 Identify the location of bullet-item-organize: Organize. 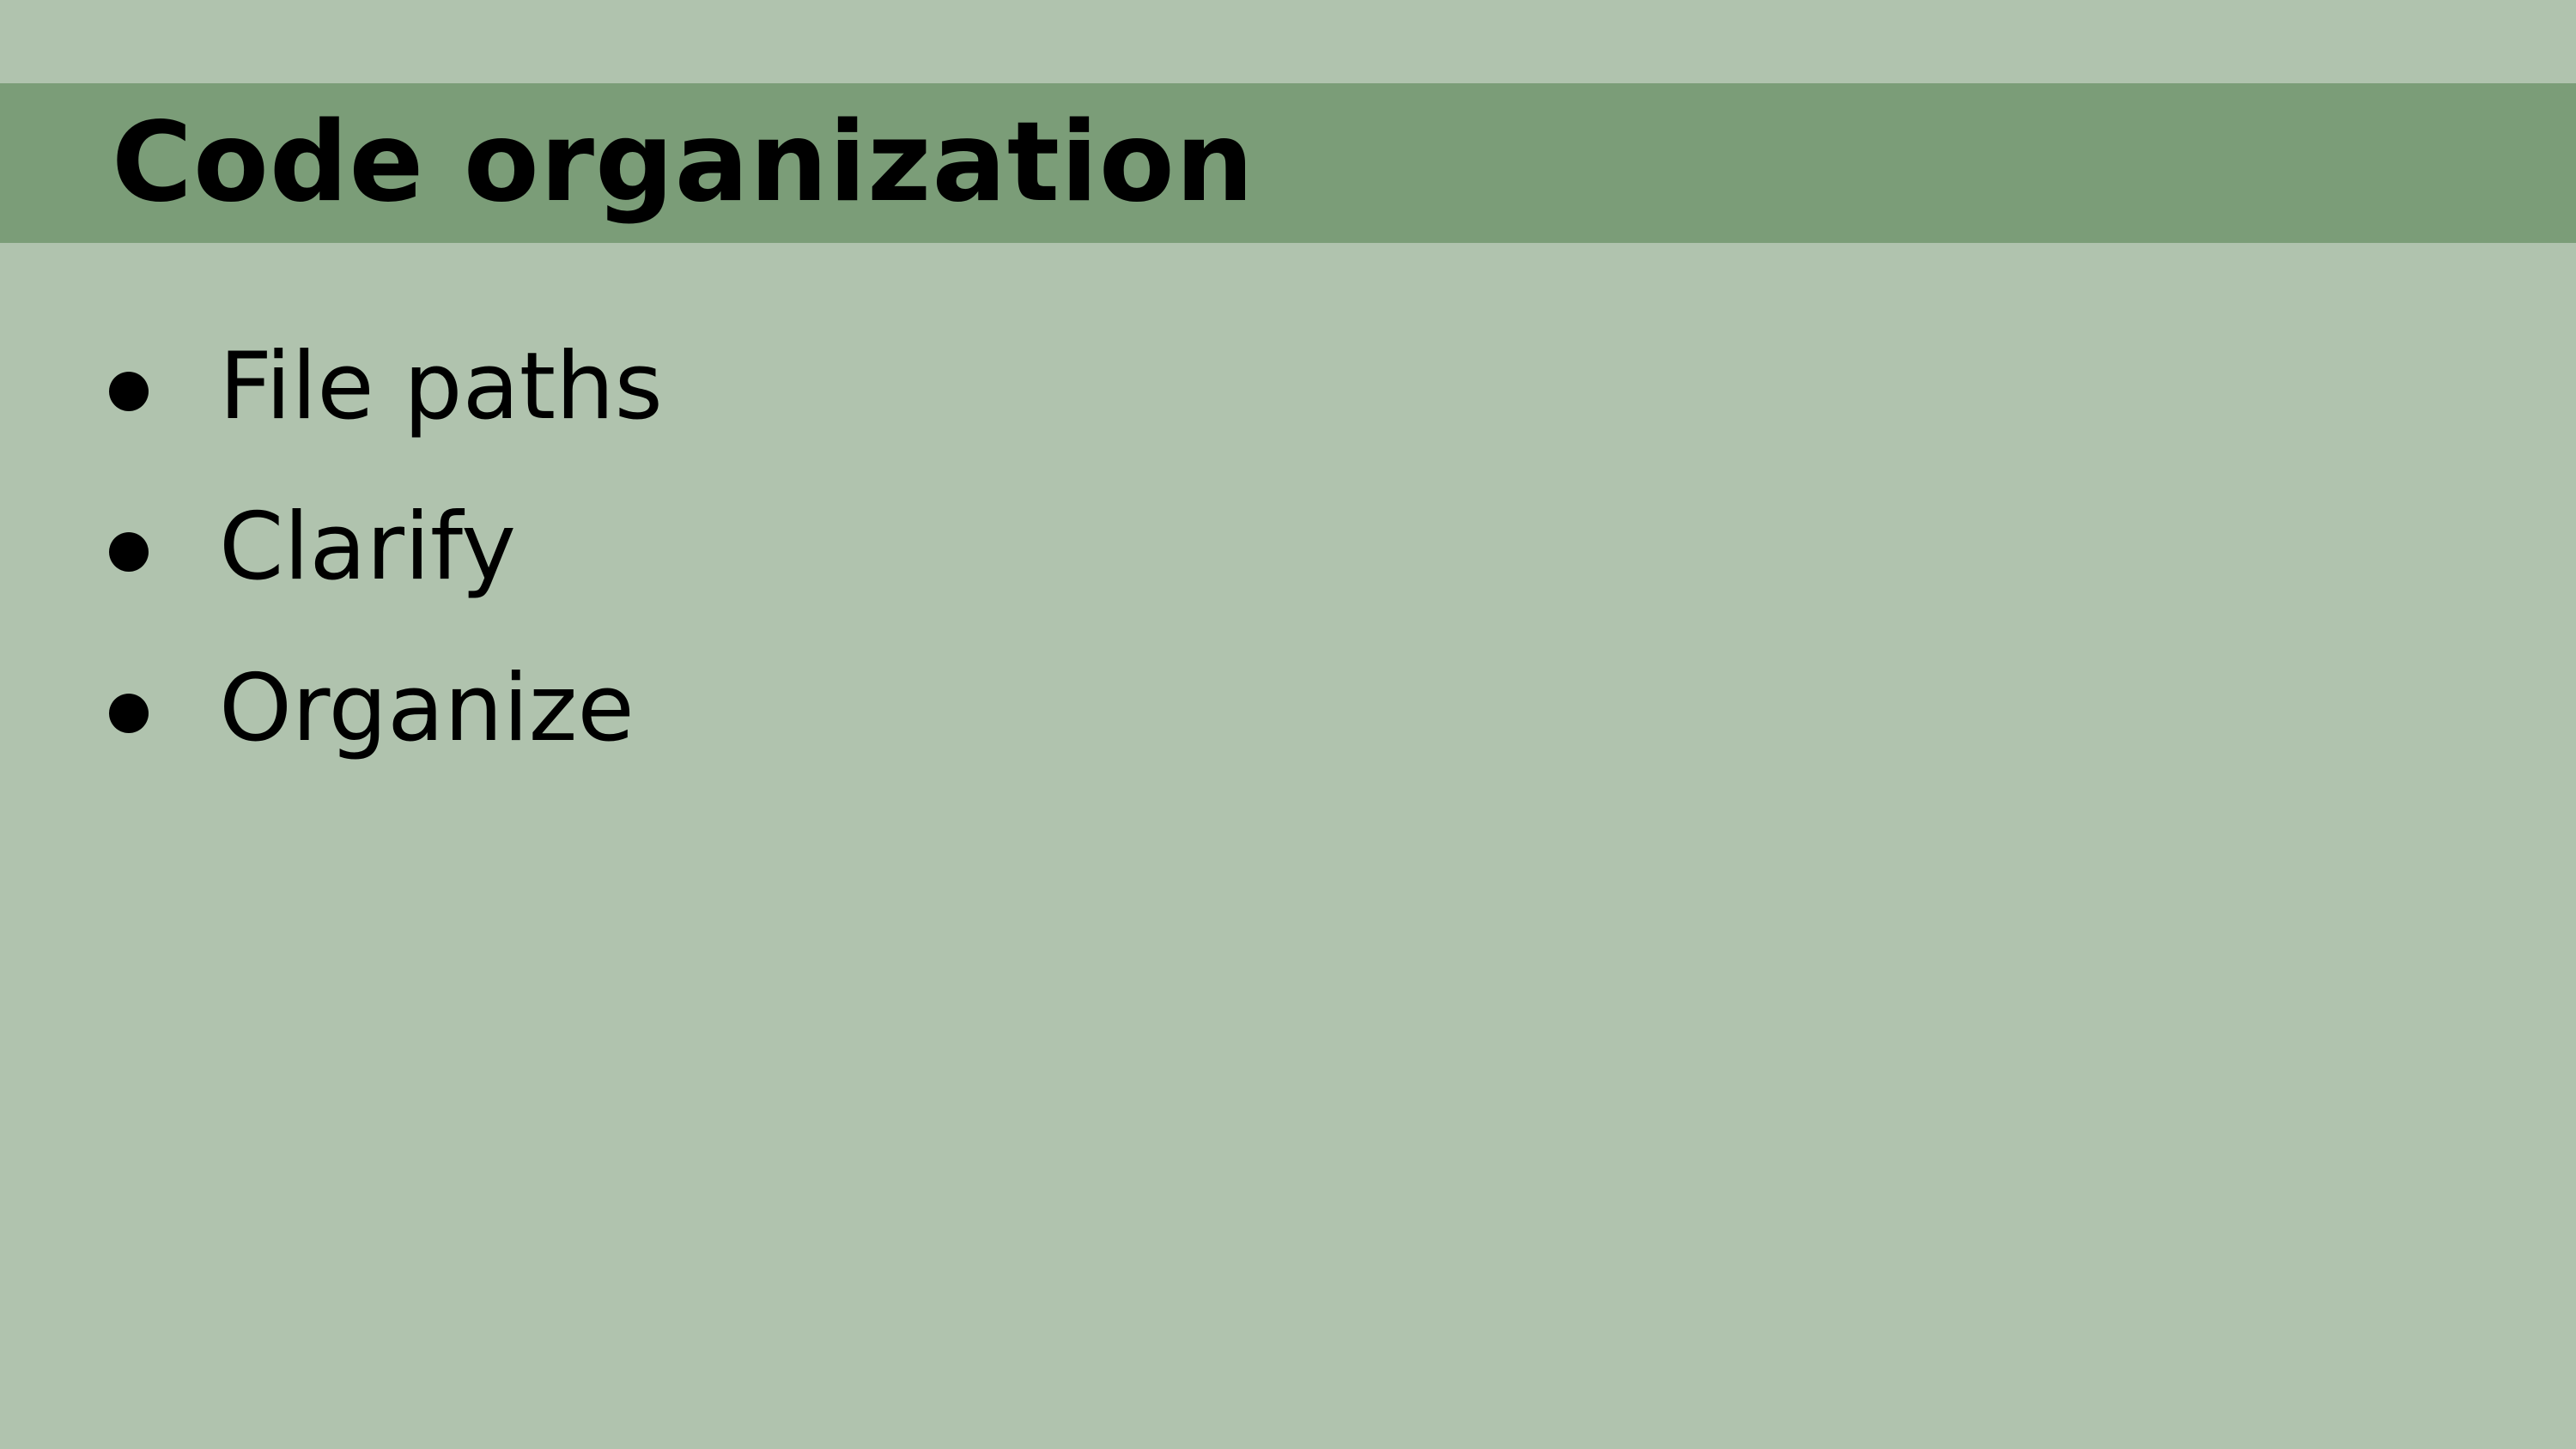
(515, 709).